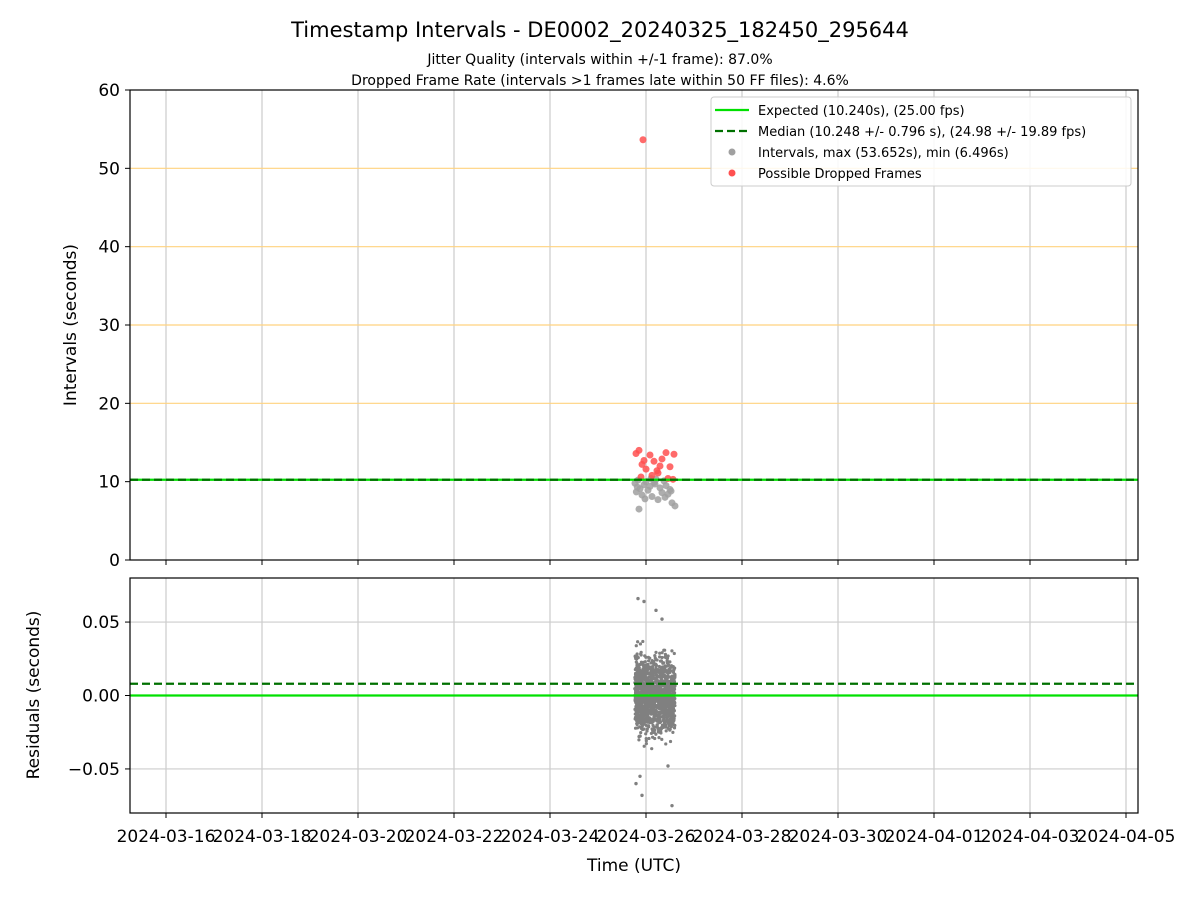 This screenshot has height=900, width=1200. I want to click on x-tick-label: 2024-04-03, so click(1030, 837).